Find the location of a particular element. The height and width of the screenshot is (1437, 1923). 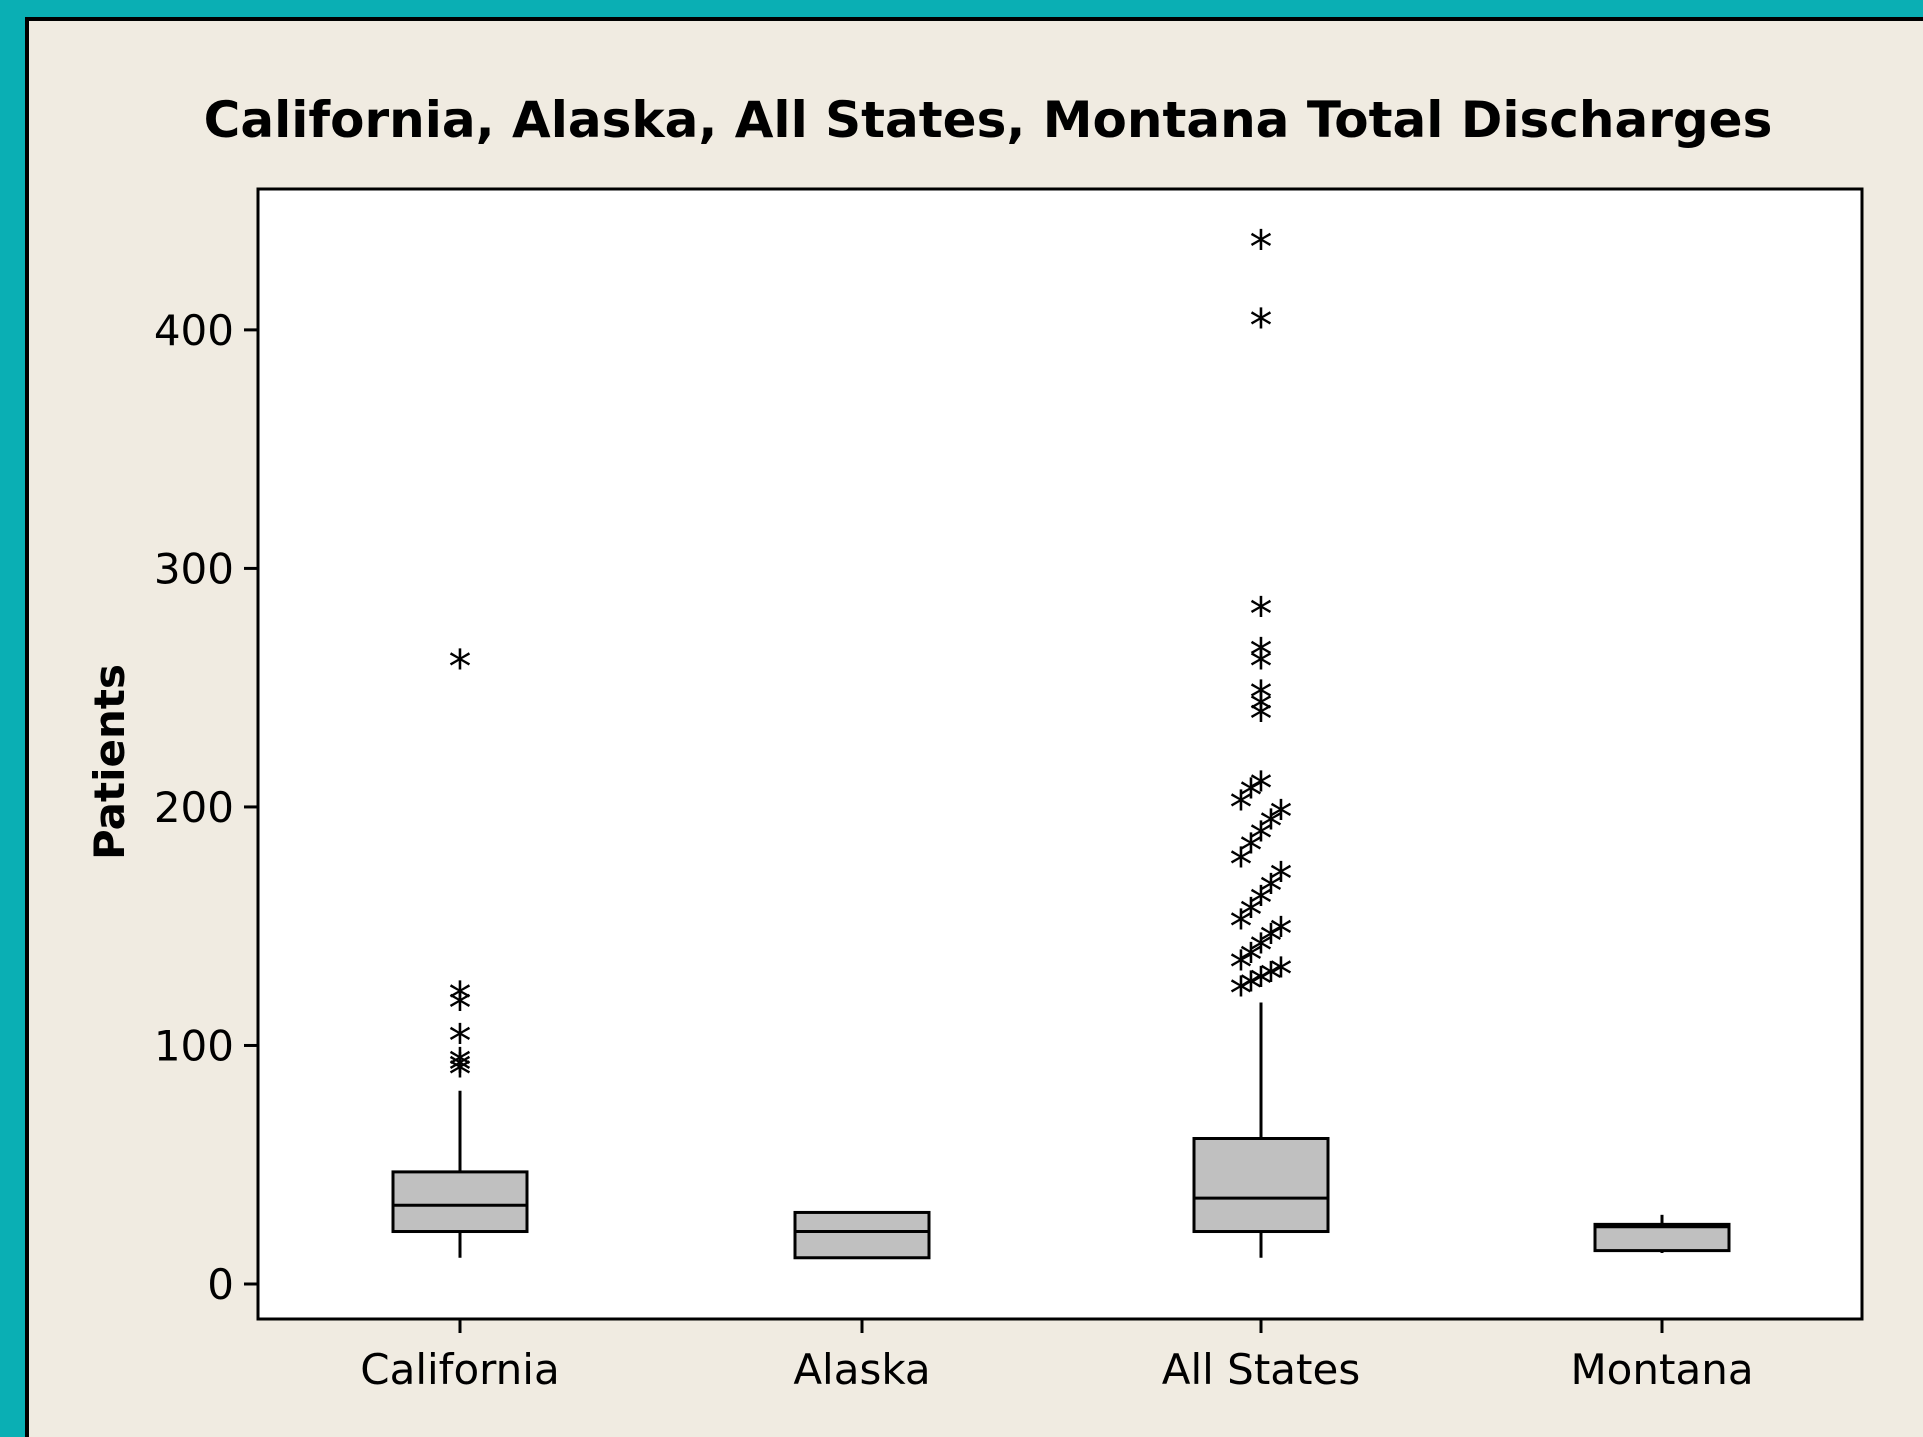

x-tick-label: Alaska is located at coordinates (861, 1369).